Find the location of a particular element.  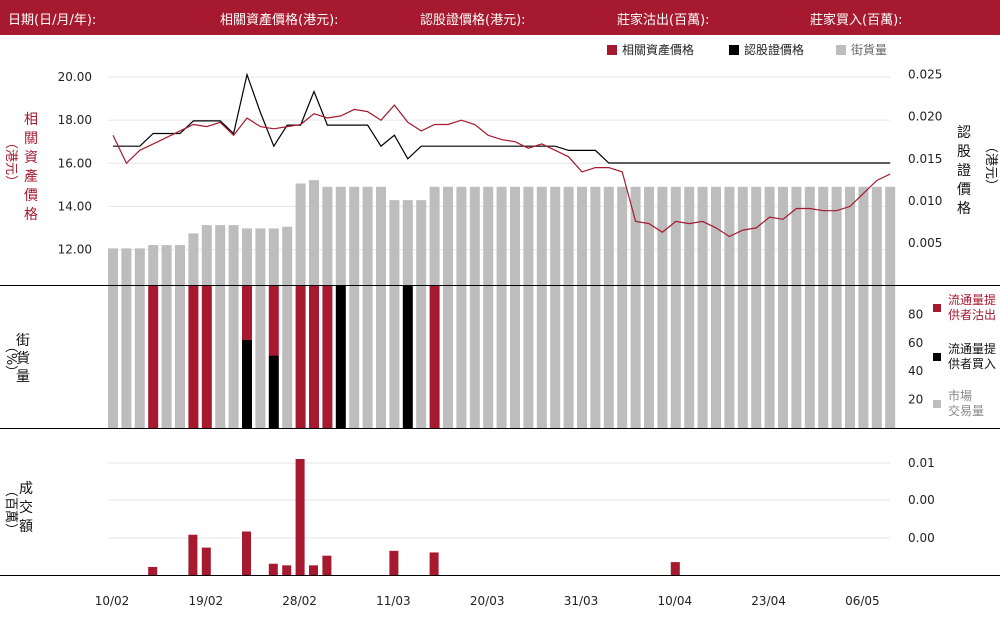

mid-legend-buy-swatch is located at coordinates (937, 357).